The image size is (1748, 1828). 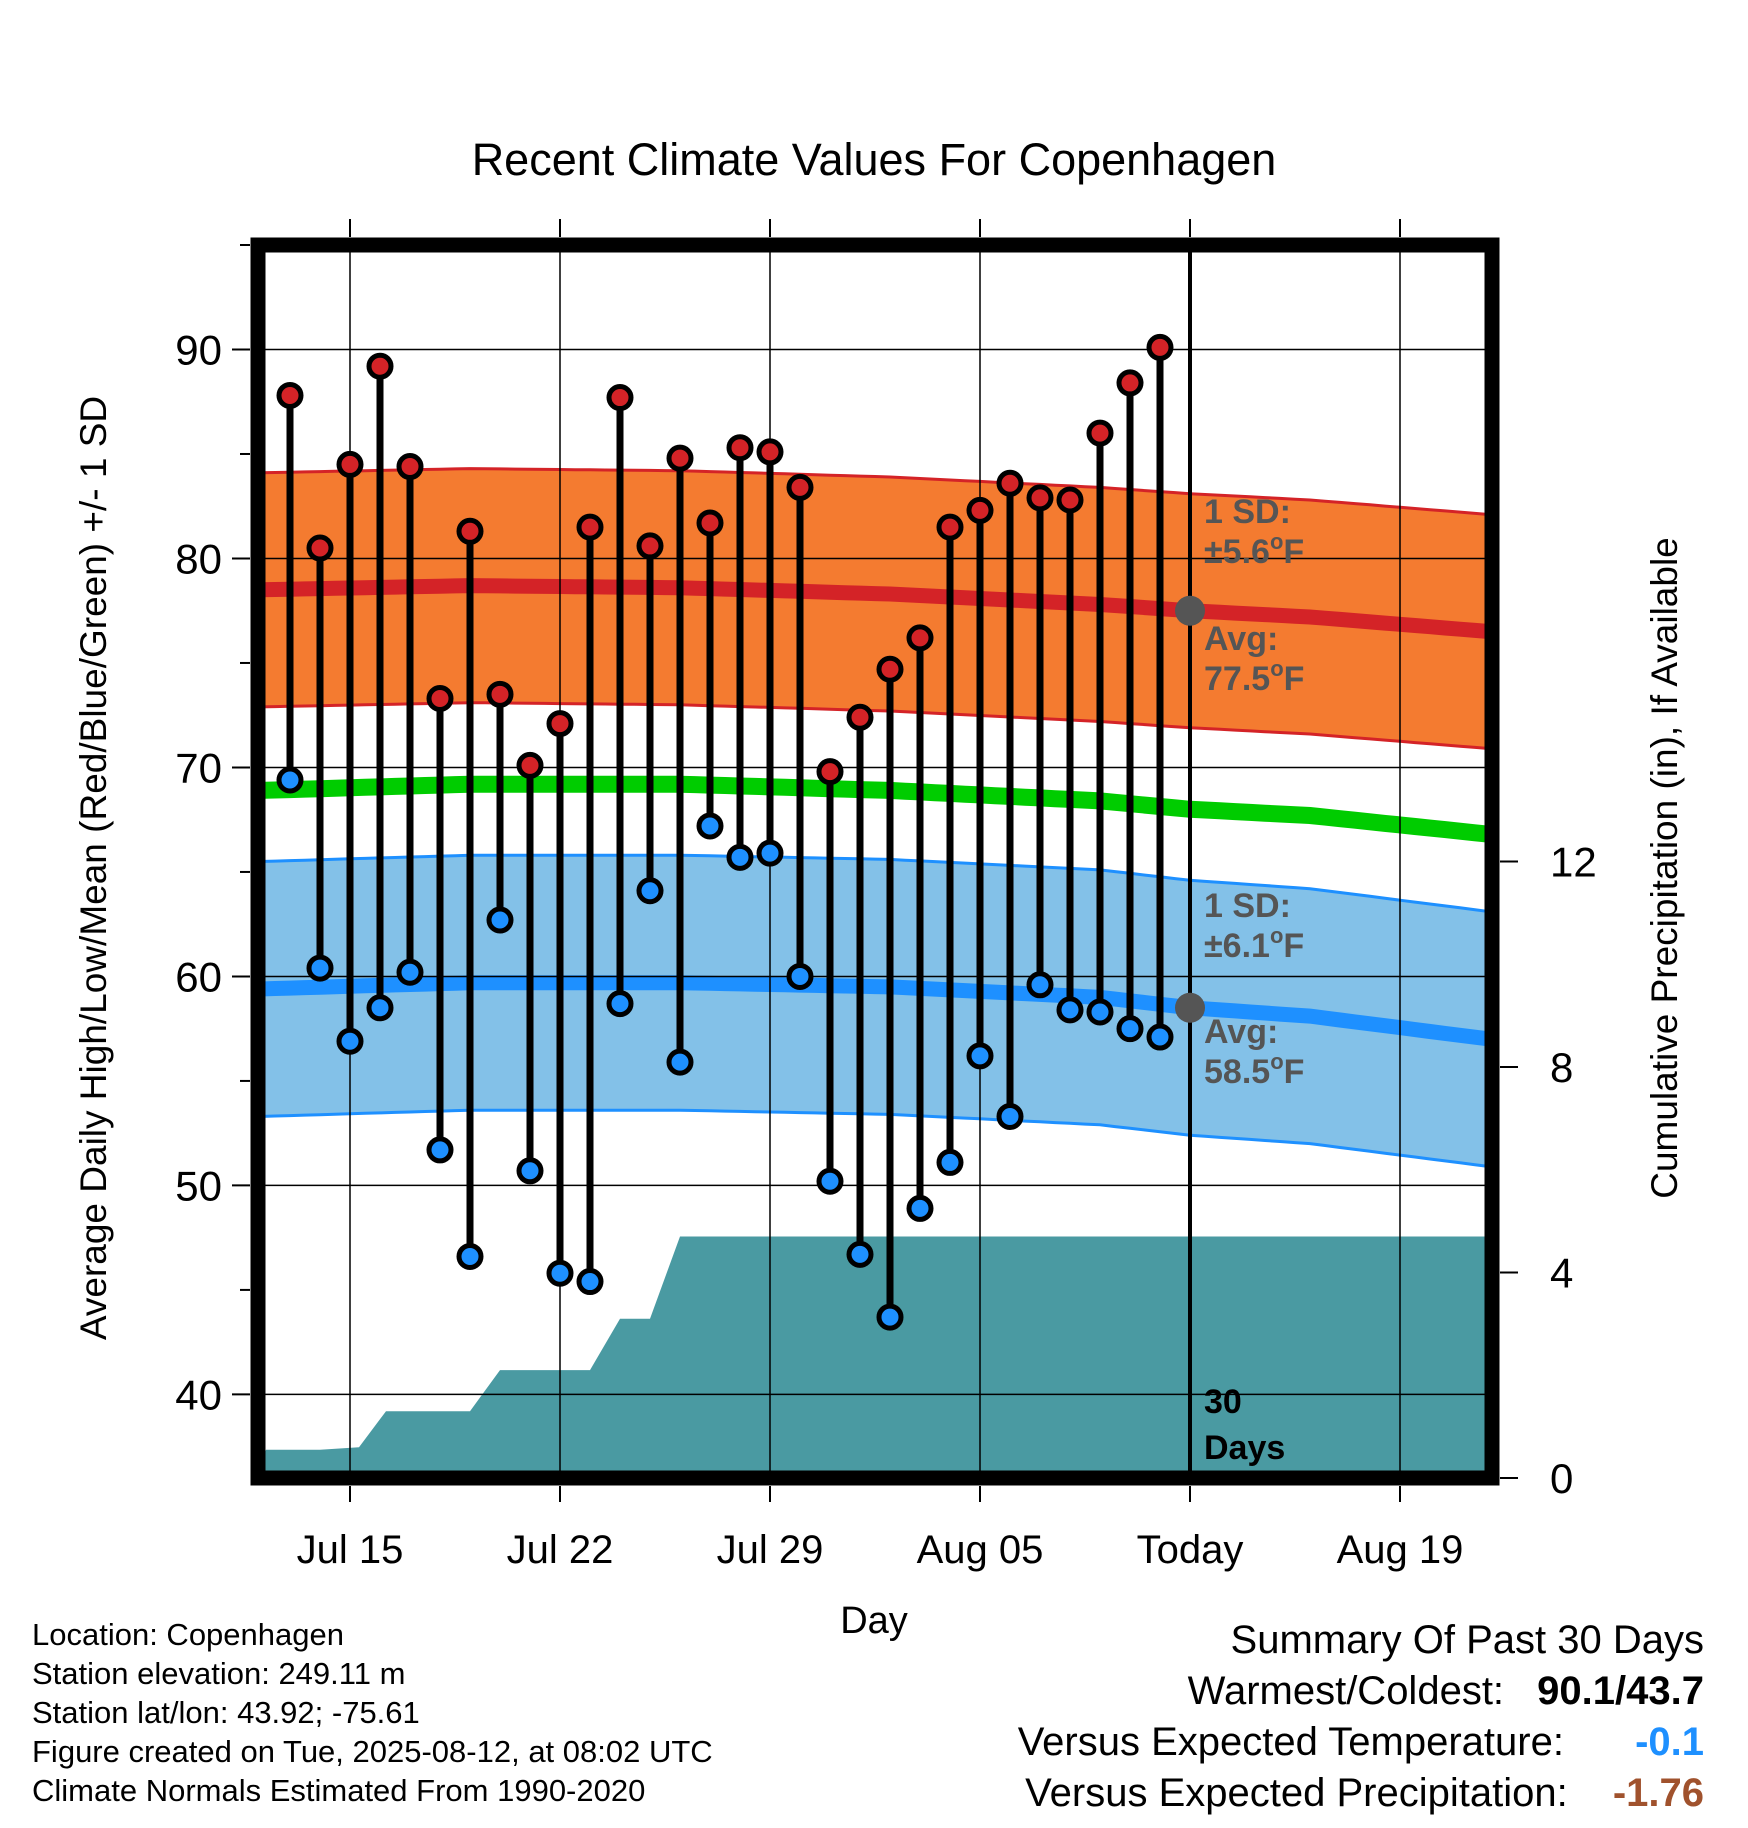 I want to click on precip-area, so click(x=874, y=1357).